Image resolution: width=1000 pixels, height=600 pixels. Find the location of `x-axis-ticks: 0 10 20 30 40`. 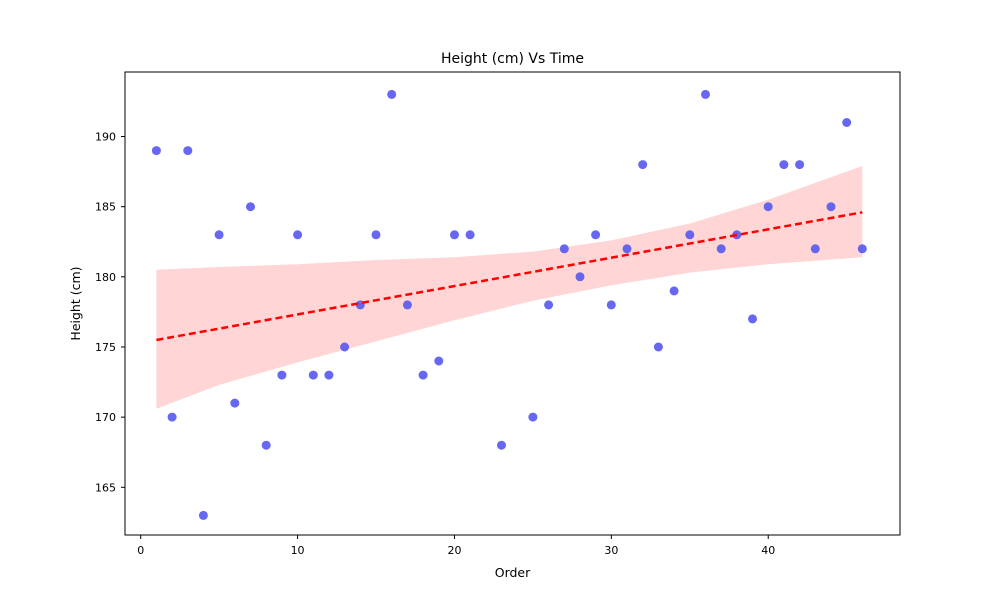

x-axis-ticks: 0 10 20 30 40 is located at coordinates (456, 546).